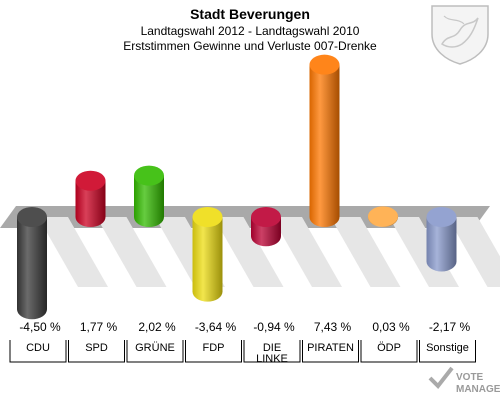 The image size is (500, 400). I want to click on category-label: Sonstige, so click(447, 348).